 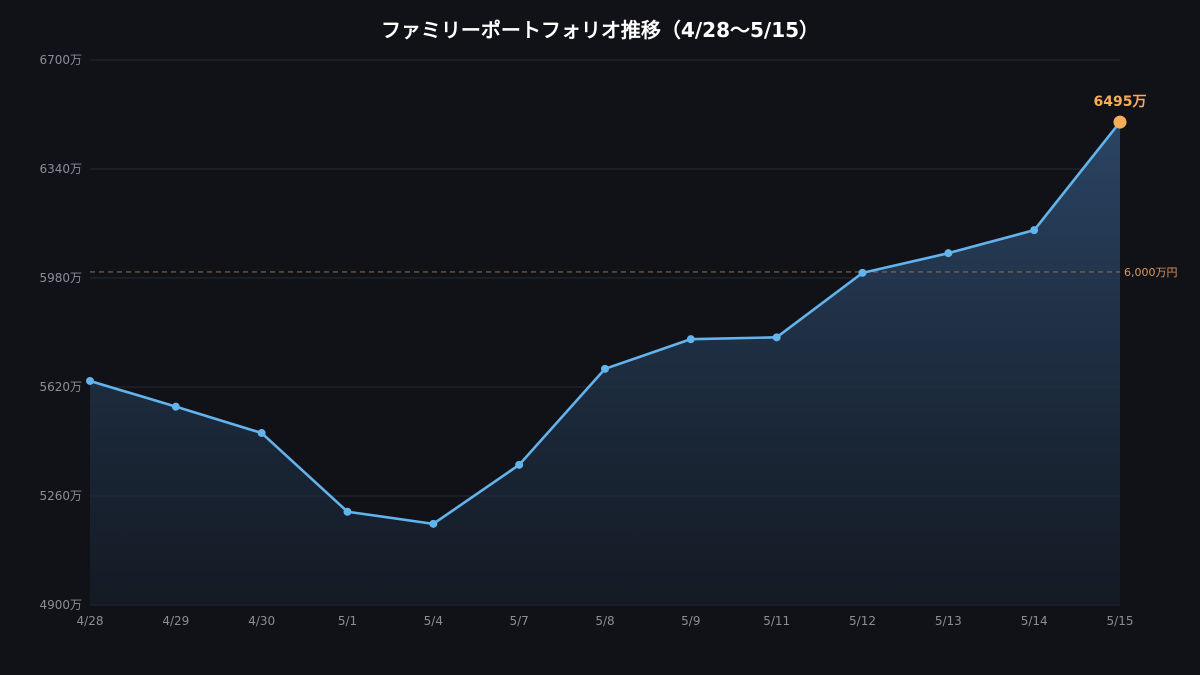 What do you see at coordinates (60, 496) in the screenshot?
I see `y-tick-label: 5260万` at bounding box center [60, 496].